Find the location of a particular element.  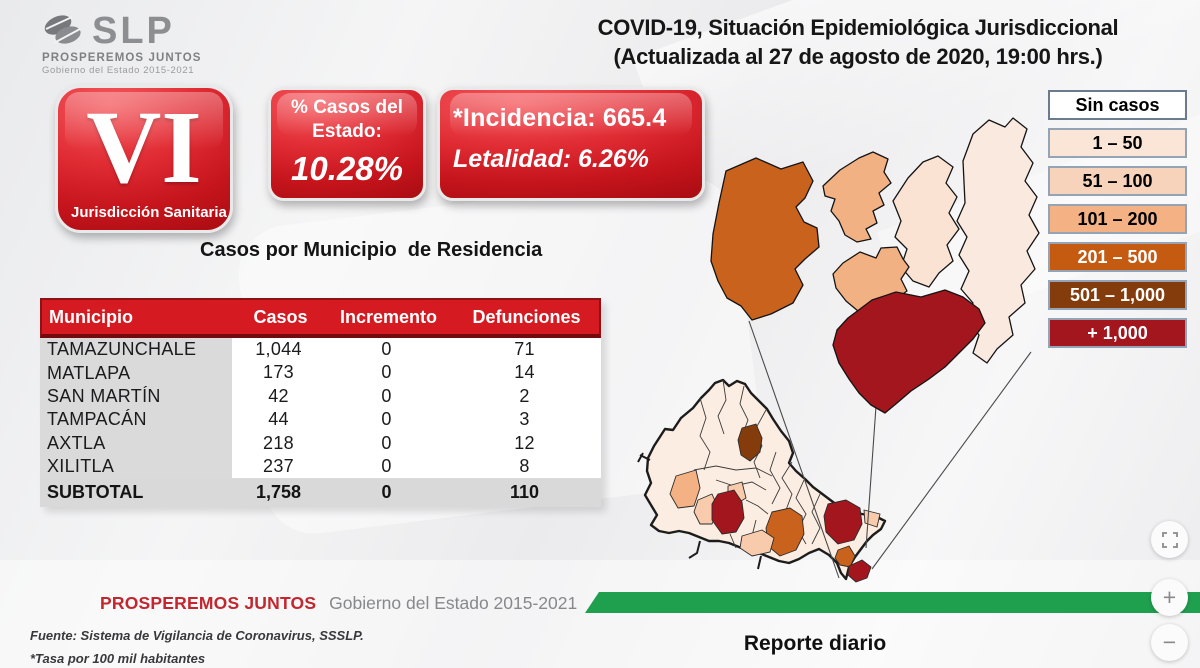

plus-icon: + is located at coordinates (1169, 597).